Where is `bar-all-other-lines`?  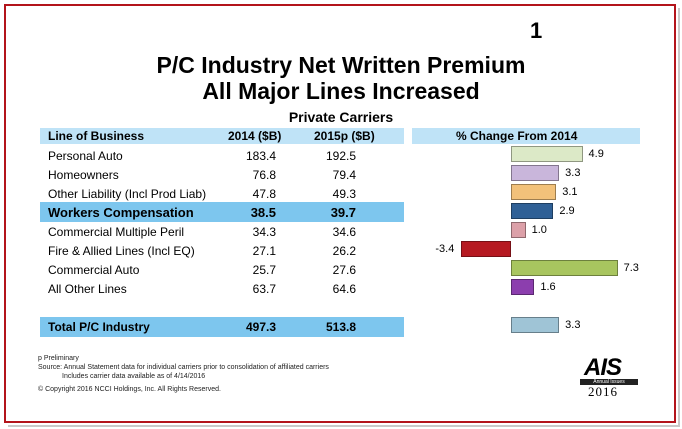
bar-all-other-lines is located at coordinates (523, 287).